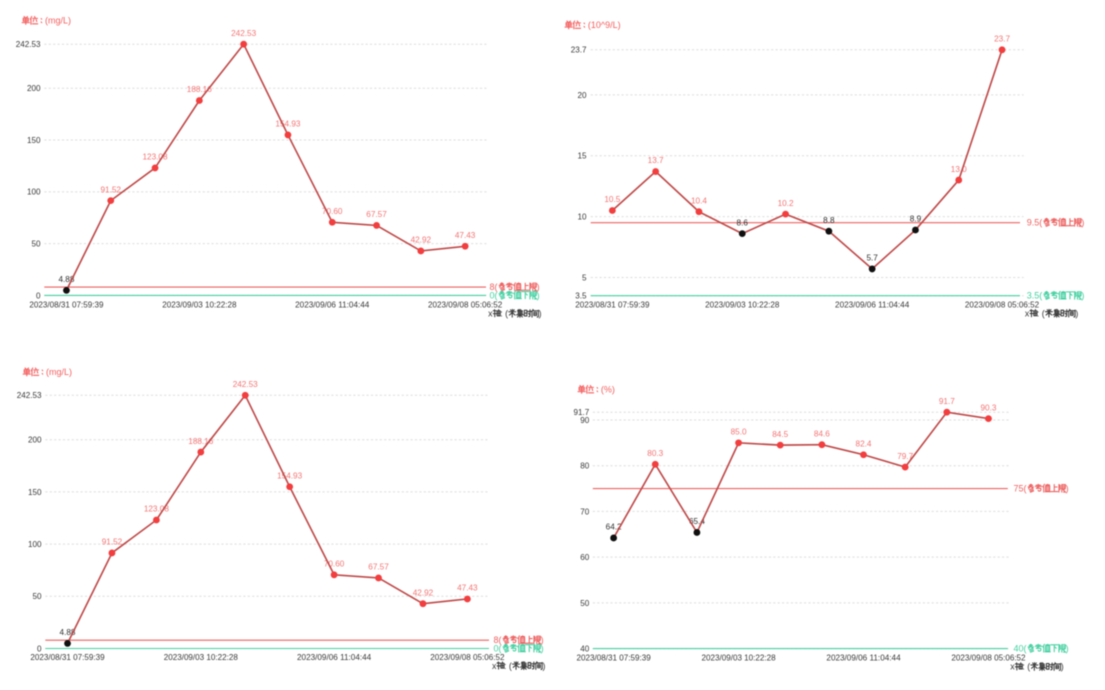 The height and width of the screenshot is (690, 1105). I want to click on svg-text: 85.0, so click(739, 432).